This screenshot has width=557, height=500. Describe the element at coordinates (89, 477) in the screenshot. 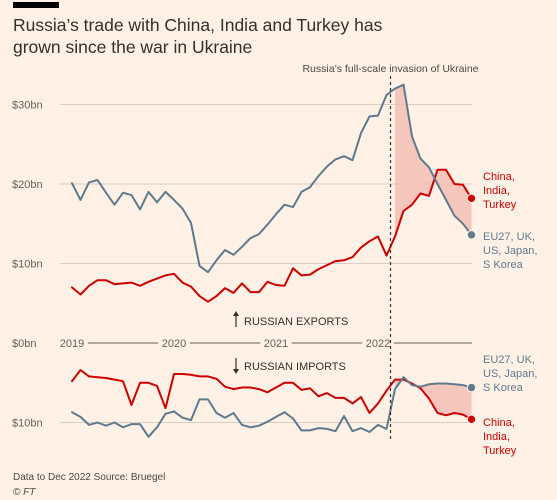

I see `source-note: Data to Dec 2022 Source: Bruegel` at that location.